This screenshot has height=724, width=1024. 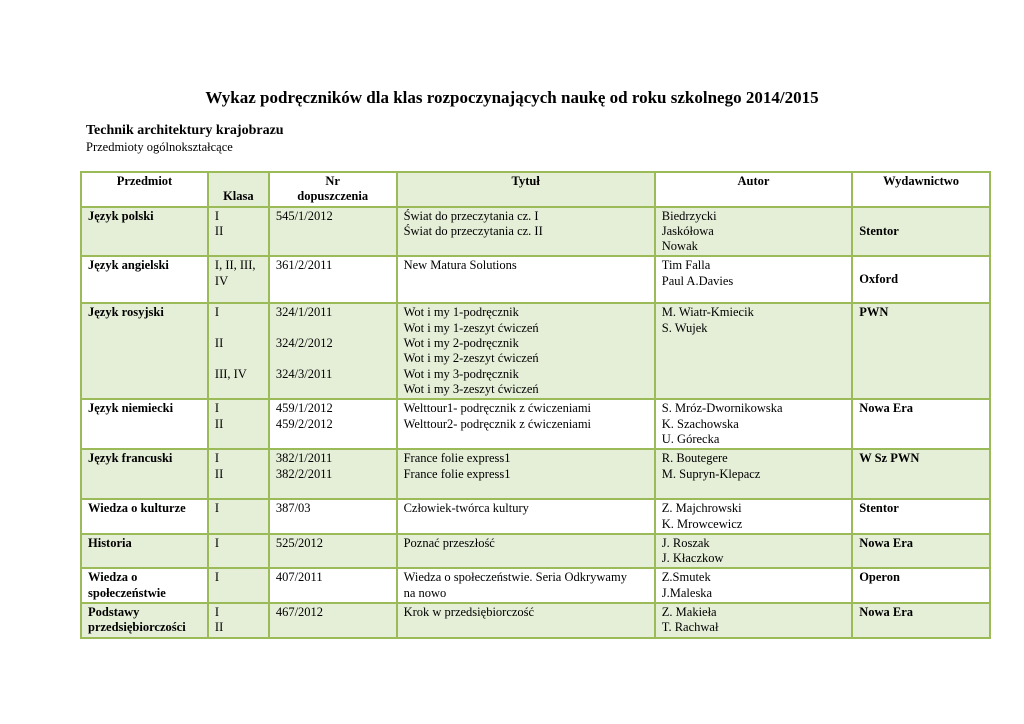 What do you see at coordinates (114, 612) in the screenshot?
I see `cell-line: Podstawy` at bounding box center [114, 612].